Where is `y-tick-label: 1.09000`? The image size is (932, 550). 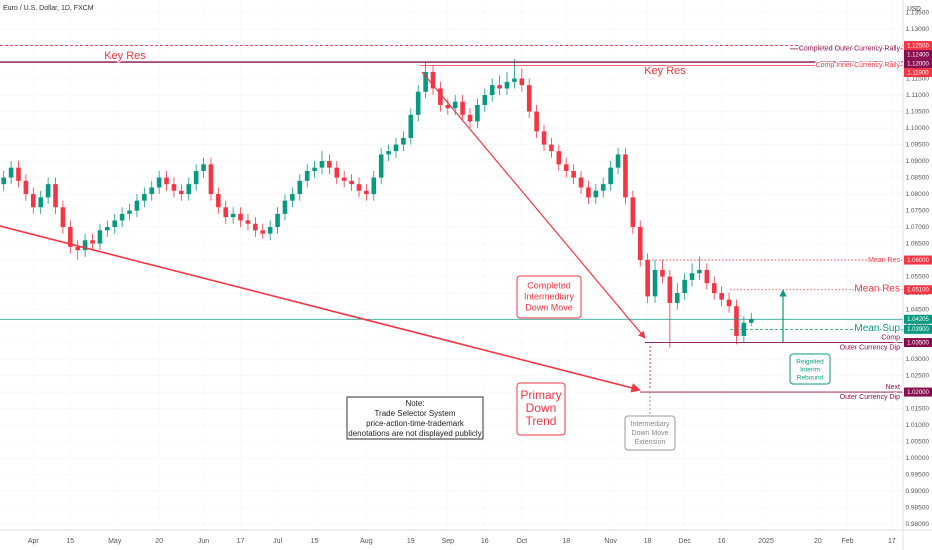 y-tick-label: 1.09000 is located at coordinates (918, 161).